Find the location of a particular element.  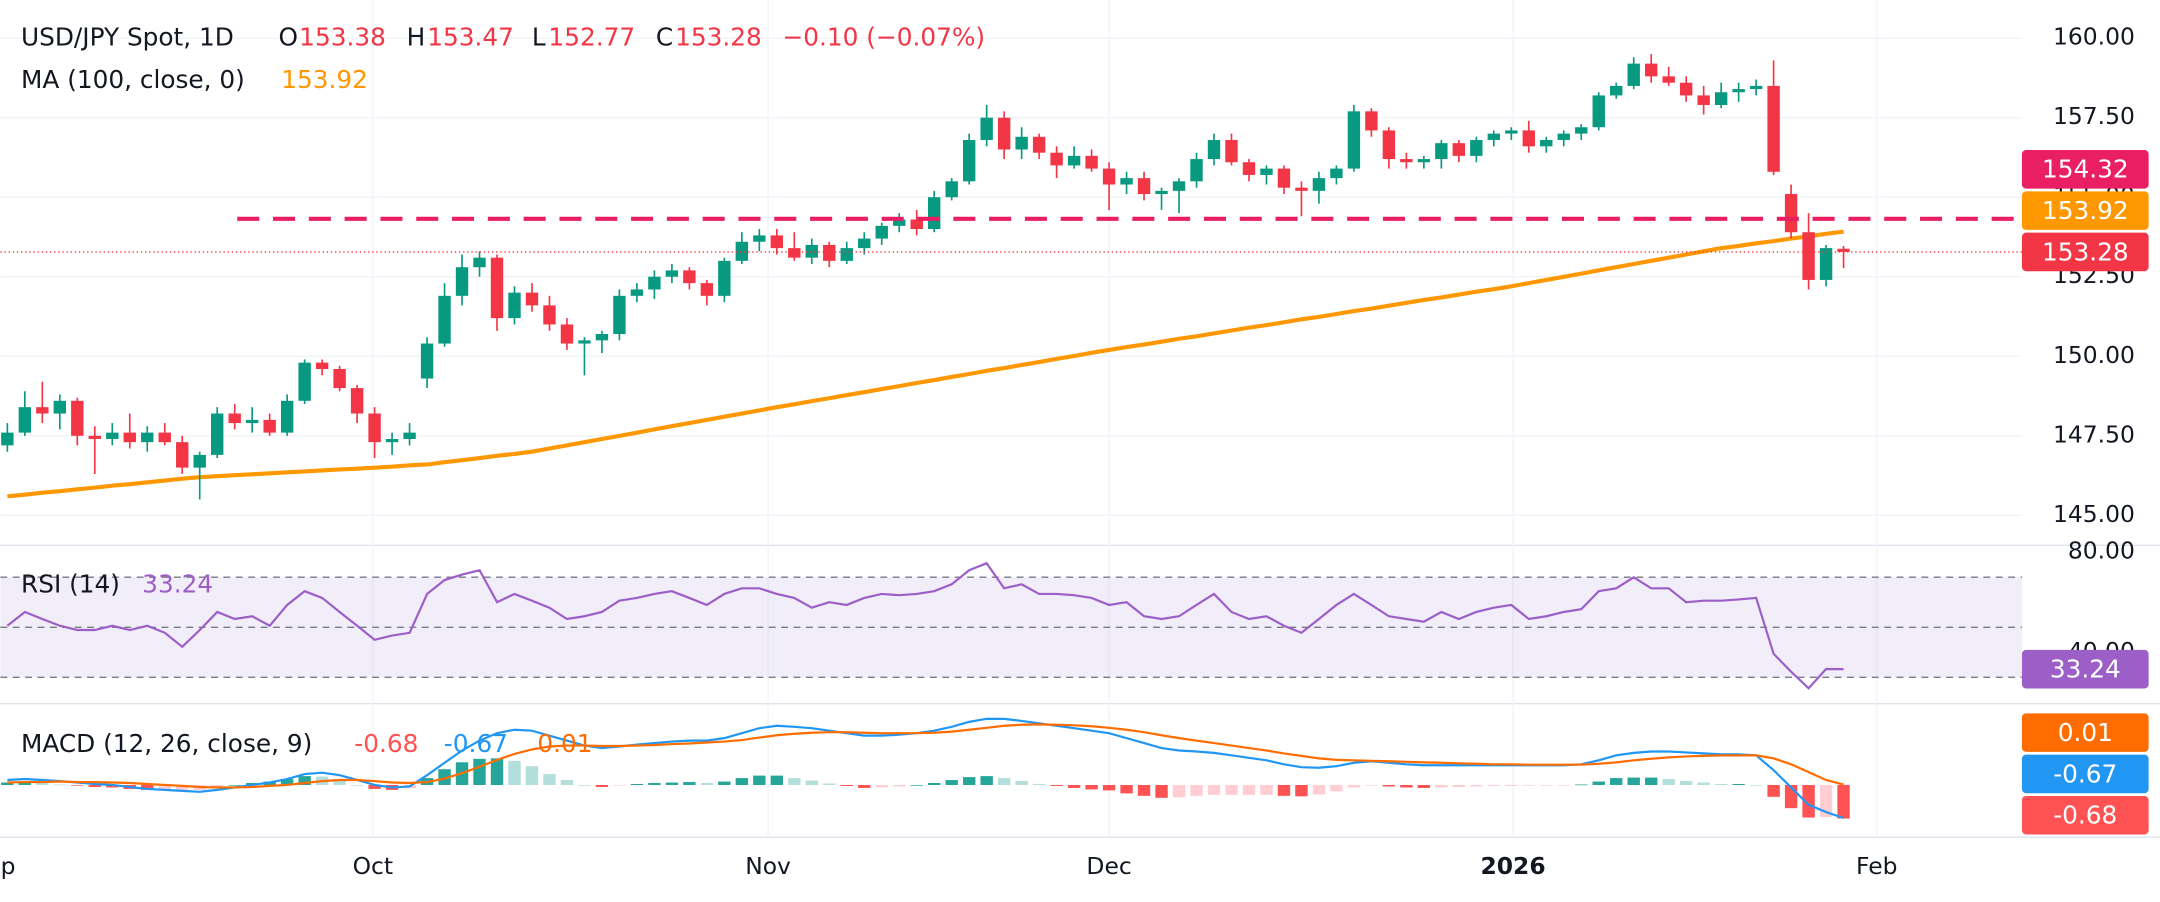

symbol-title: USD/JPY Spot, 1D is located at coordinates (127, 37).